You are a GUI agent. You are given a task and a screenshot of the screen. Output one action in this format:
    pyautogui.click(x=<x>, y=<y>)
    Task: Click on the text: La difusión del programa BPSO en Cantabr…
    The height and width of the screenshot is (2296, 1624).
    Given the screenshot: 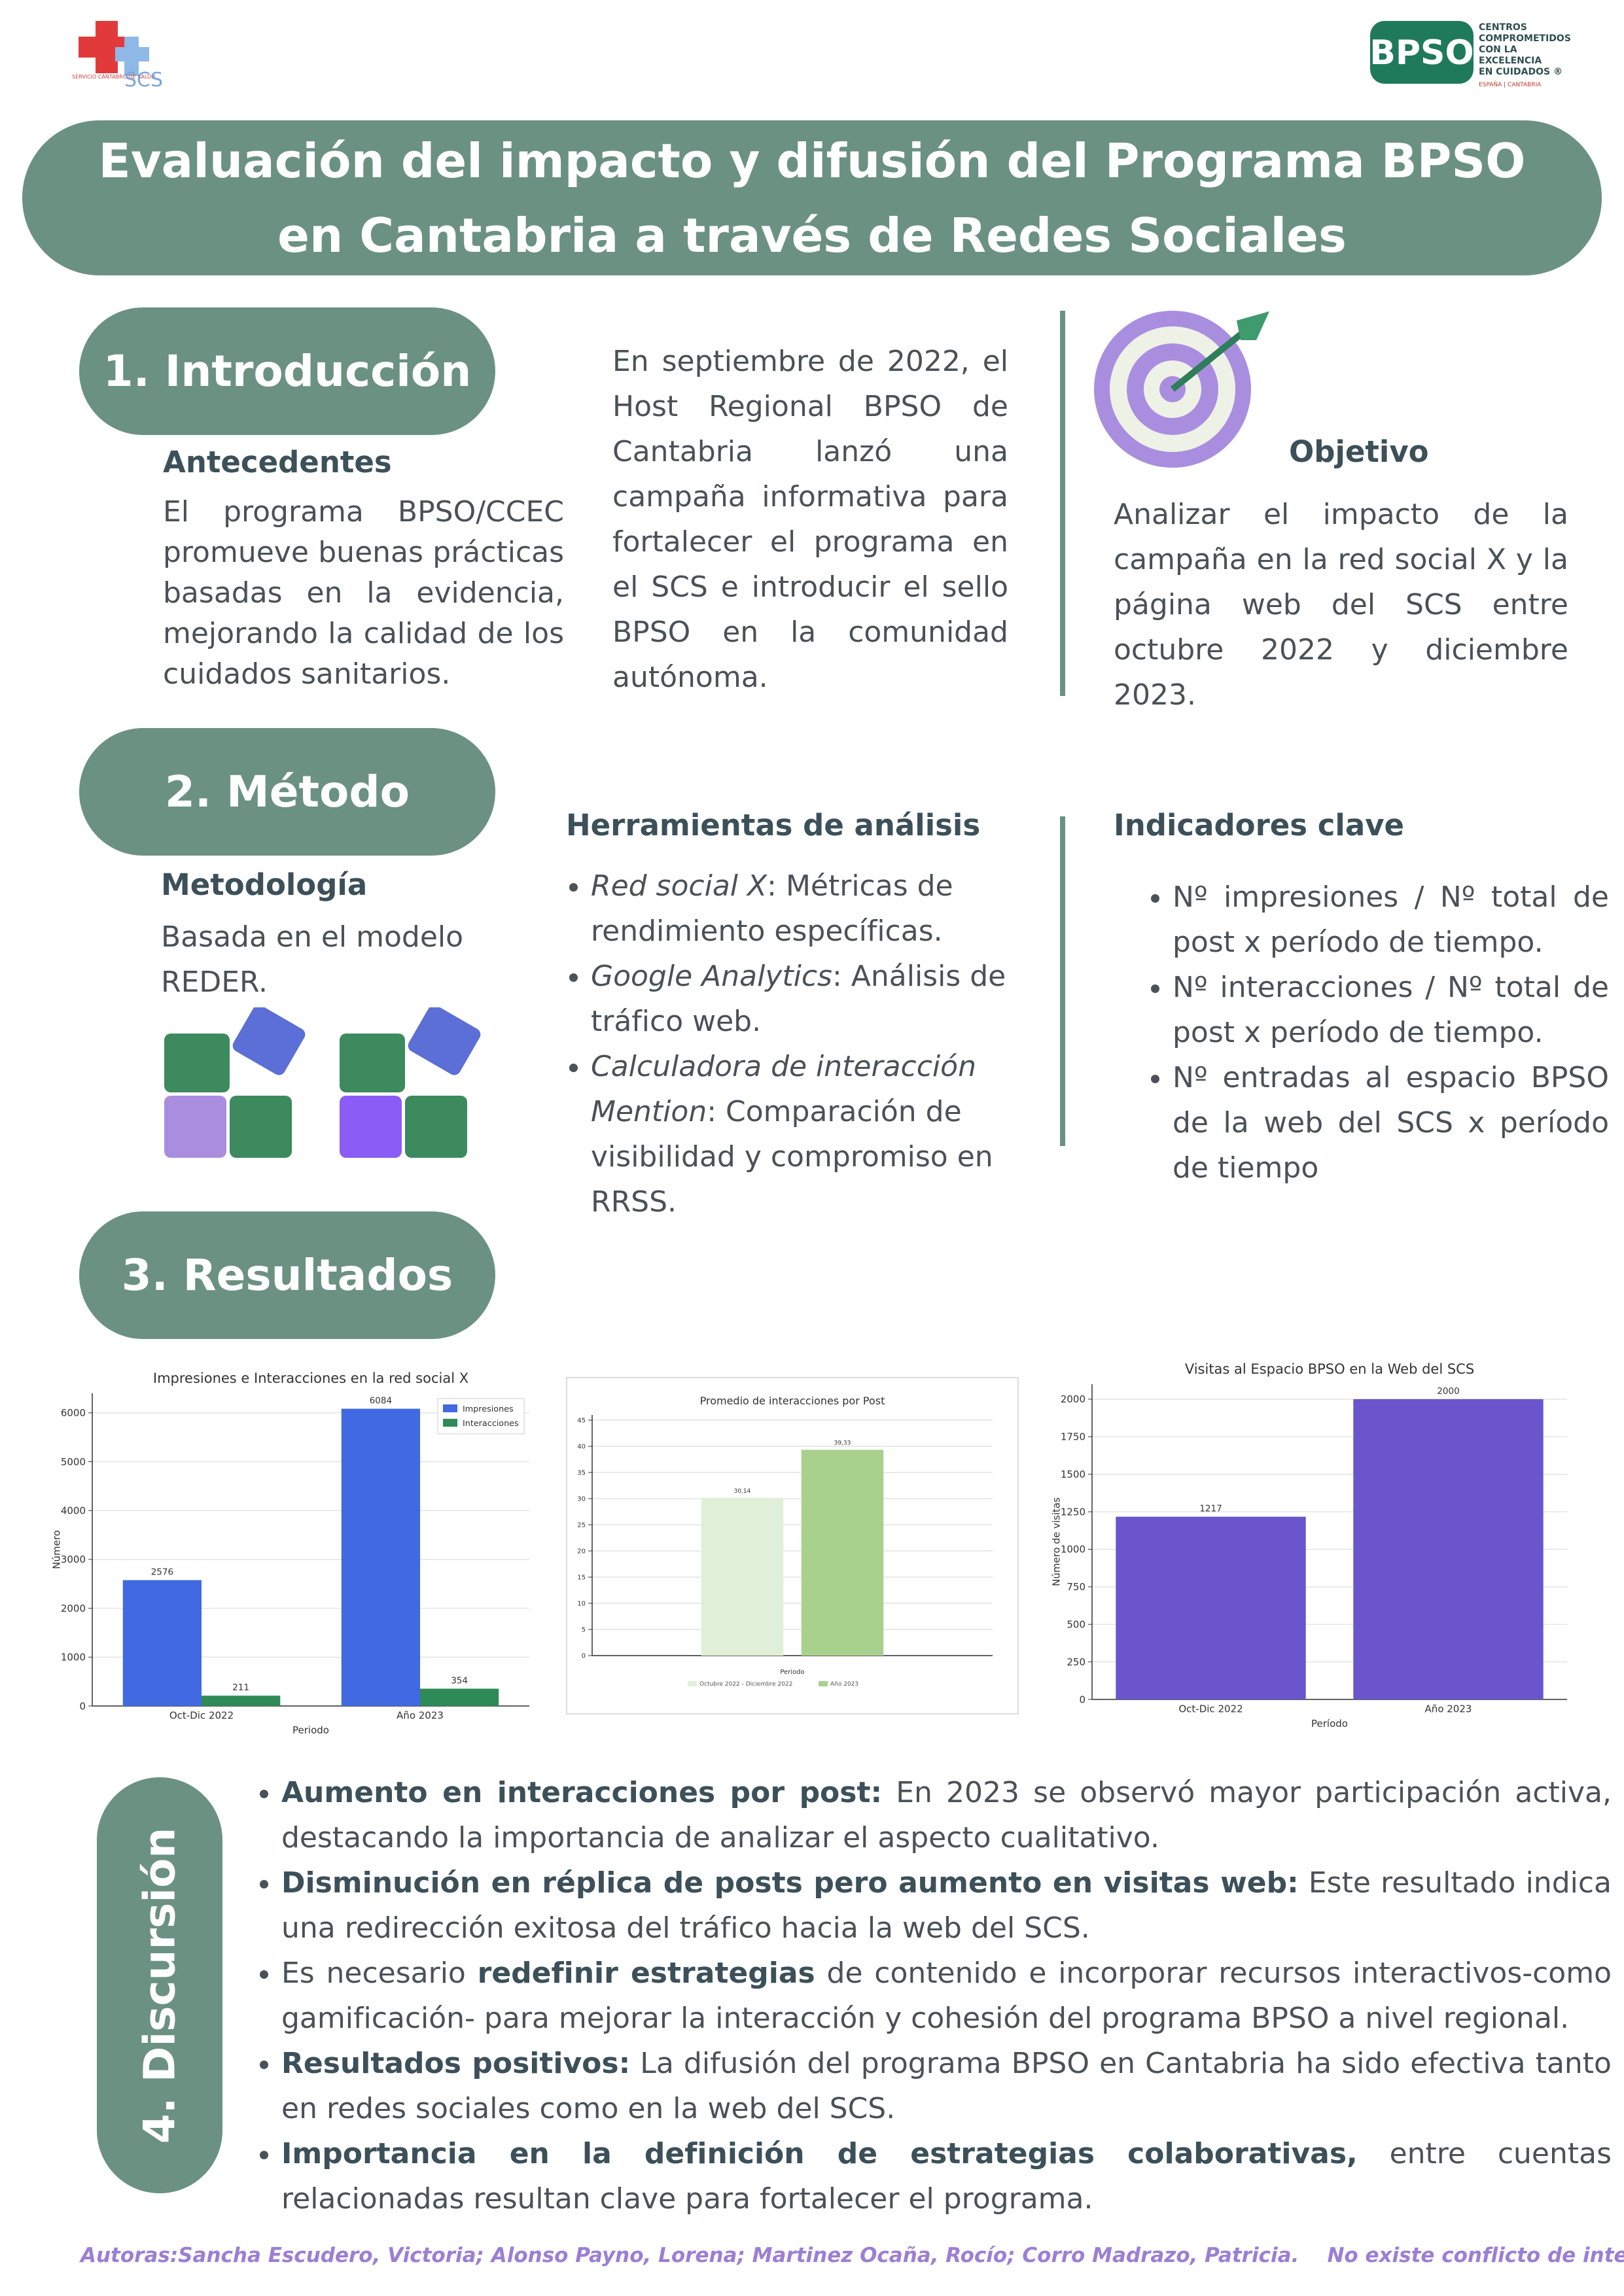 What is the action you would take?
    pyautogui.click(x=946, y=2086)
    